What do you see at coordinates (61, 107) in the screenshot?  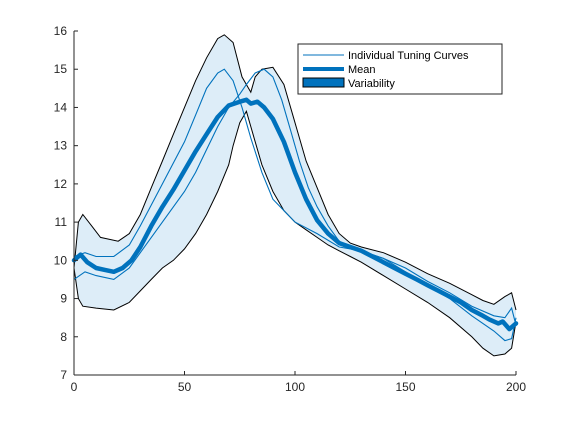 I see `y-tick-label-14: 14` at bounding box center [61, 107].